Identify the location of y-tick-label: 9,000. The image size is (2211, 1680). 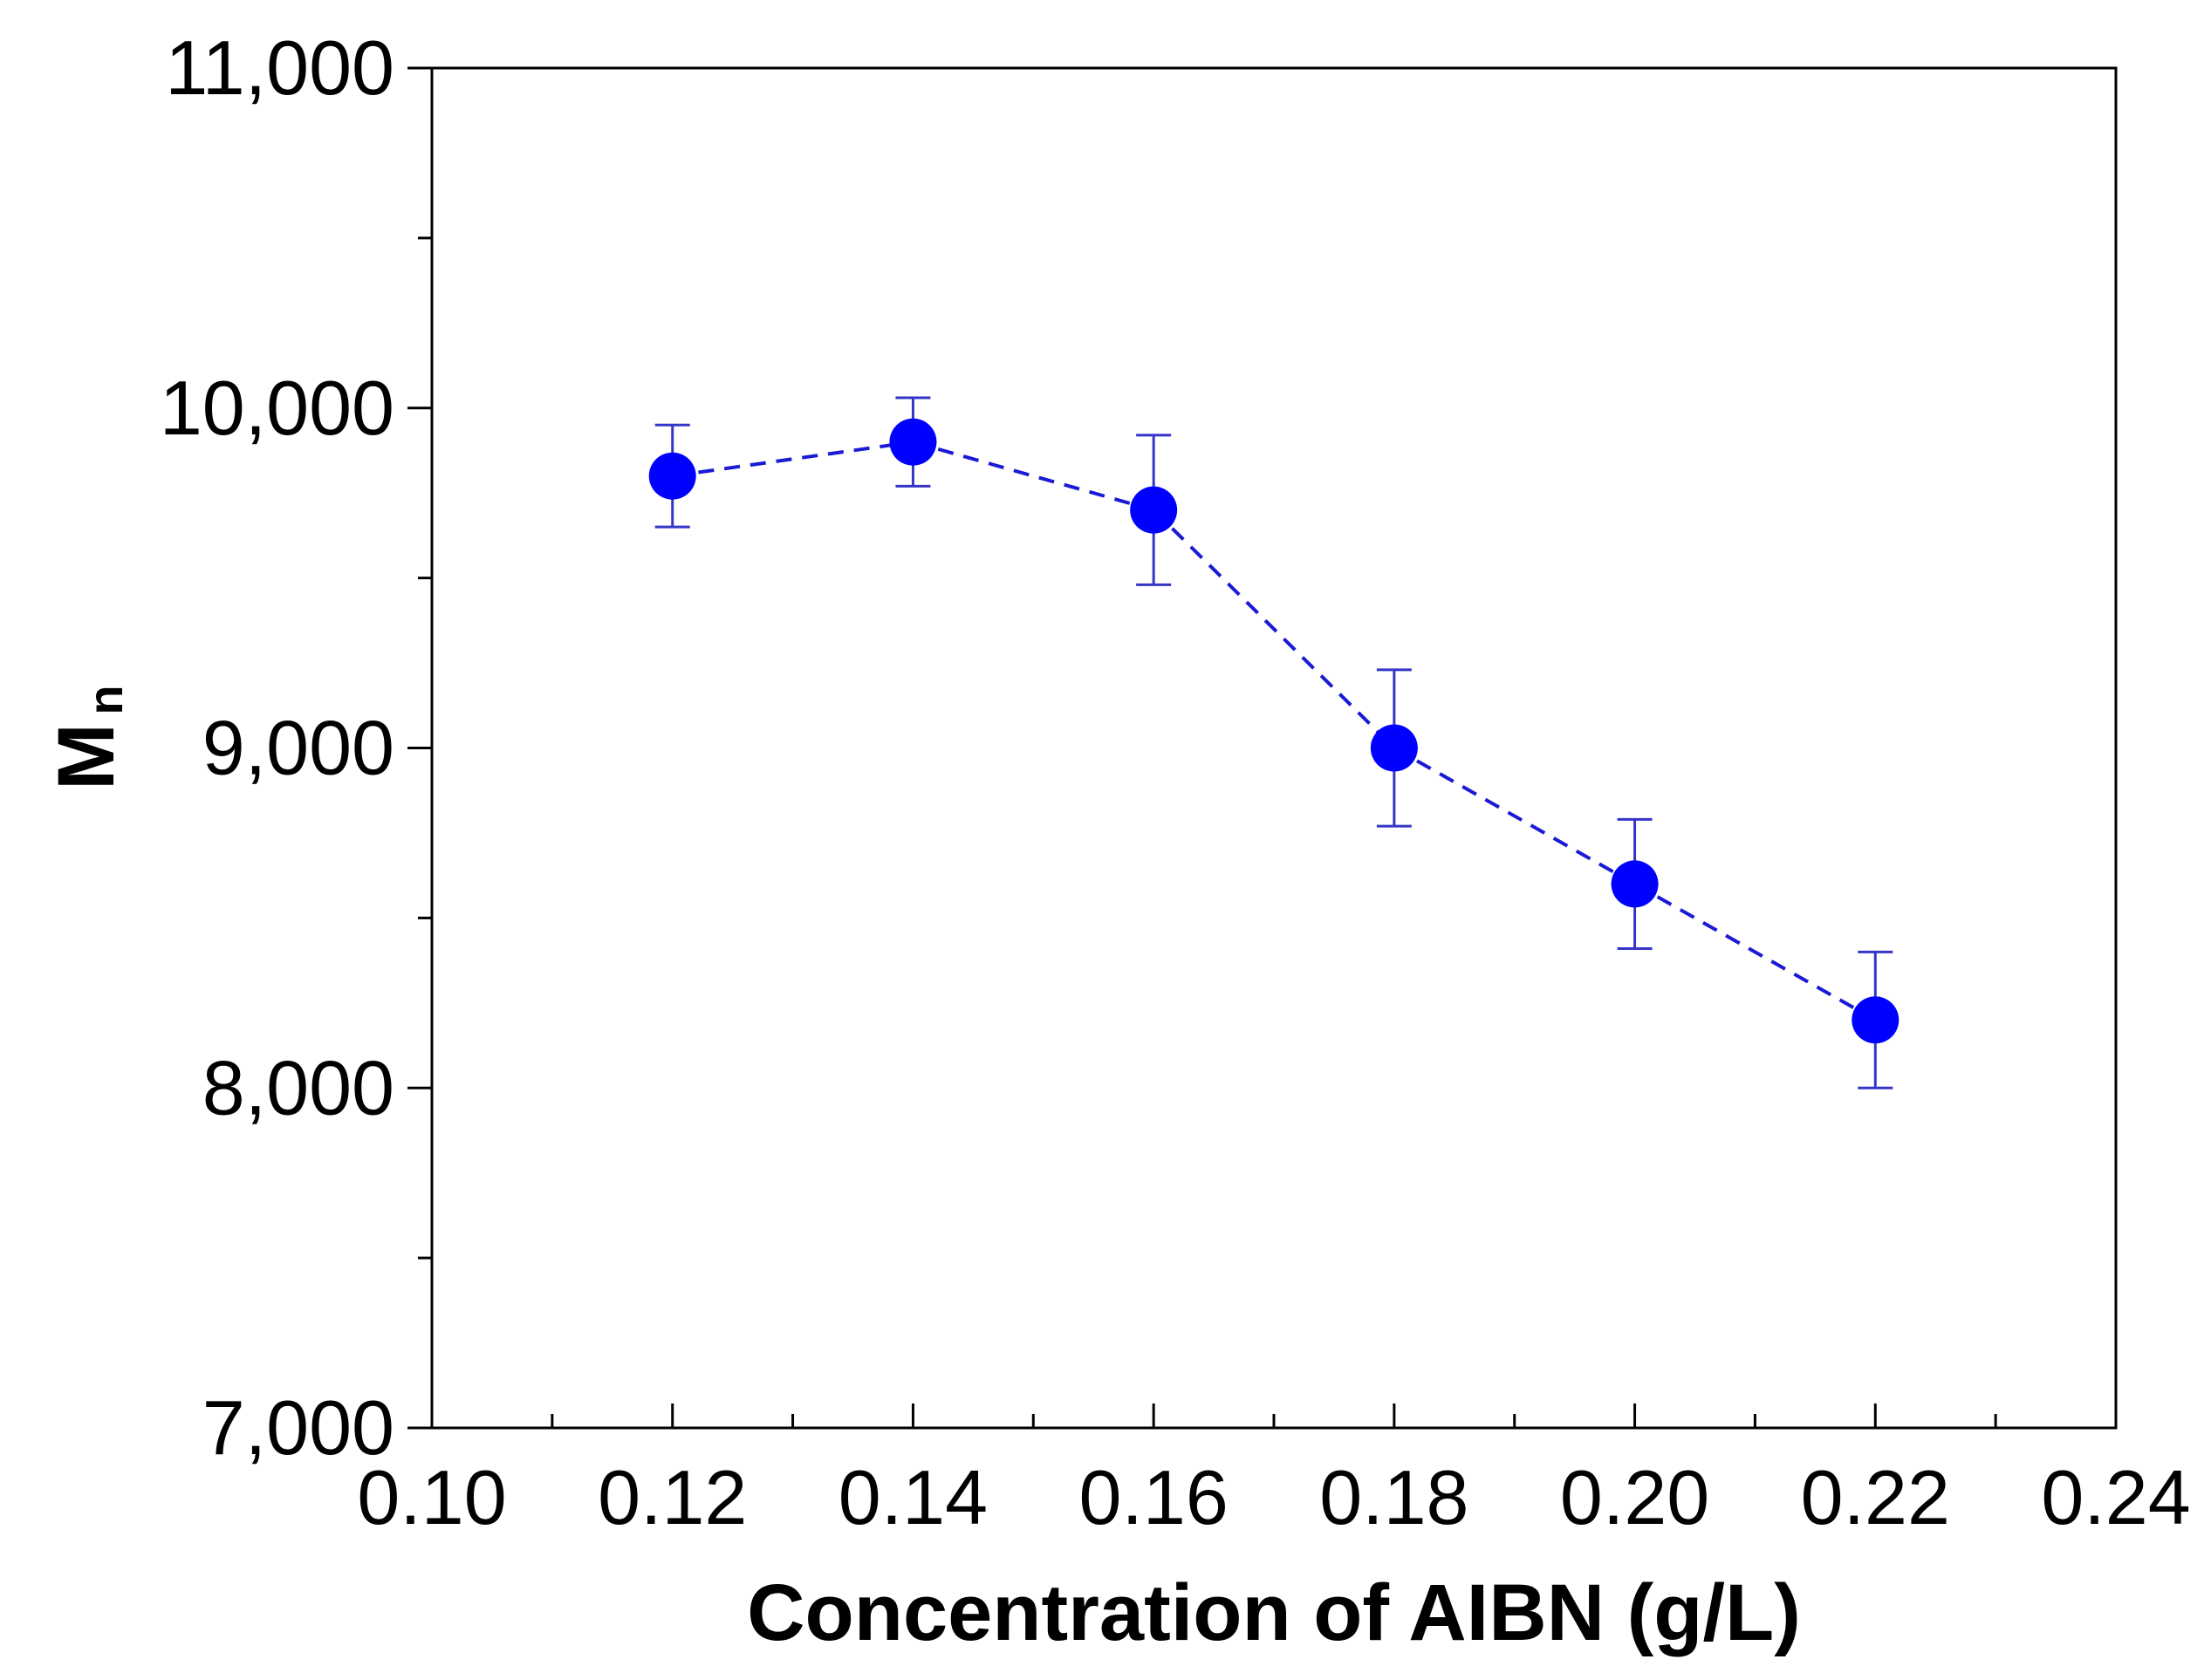
(298, 748).